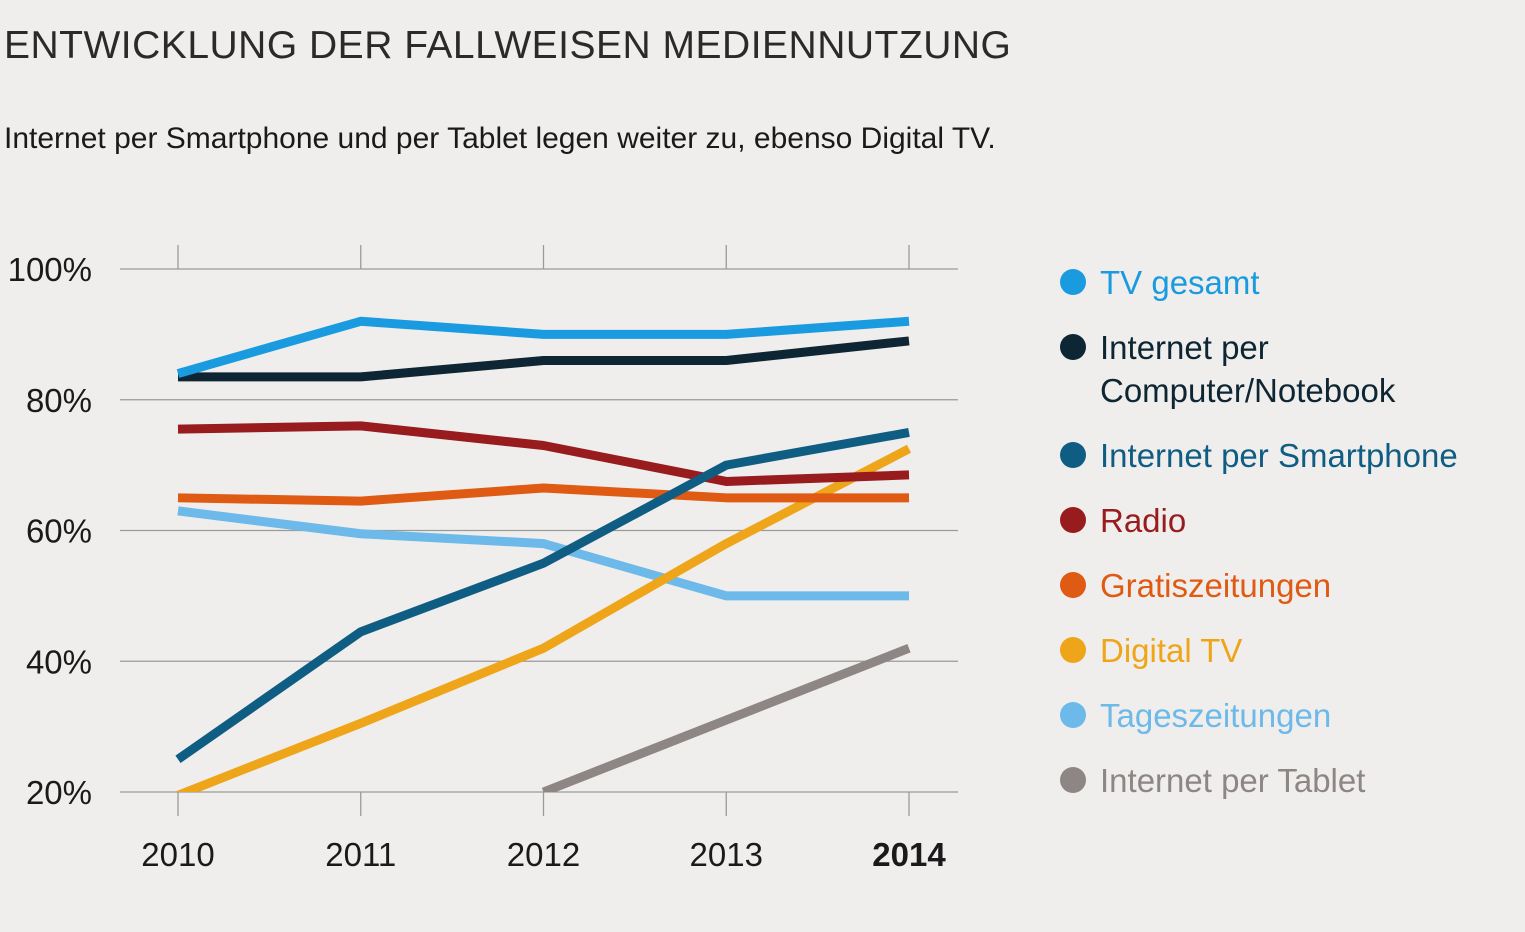 The width and height of the screenshot is (1525, 932). I want to click on legend-label: Gratiszeitungen, so click(1215, 585).